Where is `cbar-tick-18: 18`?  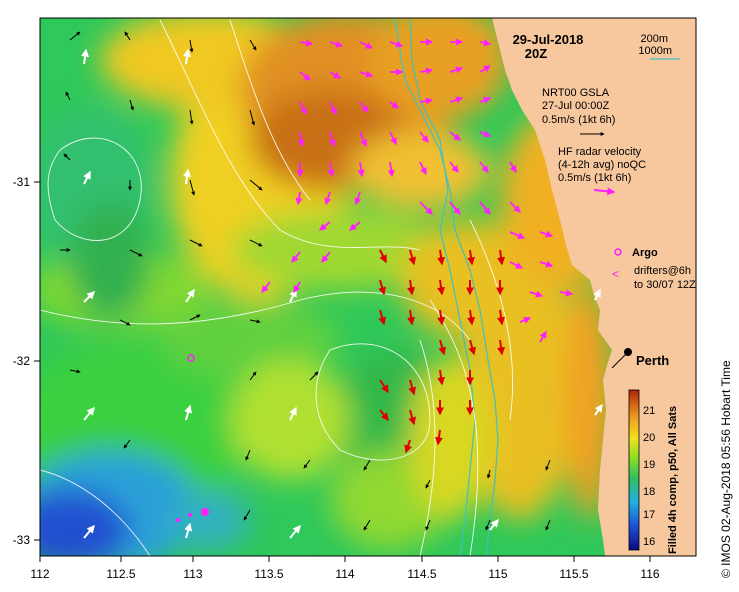 cbar-tick-18: 18 is located at coordinates (649, 492).